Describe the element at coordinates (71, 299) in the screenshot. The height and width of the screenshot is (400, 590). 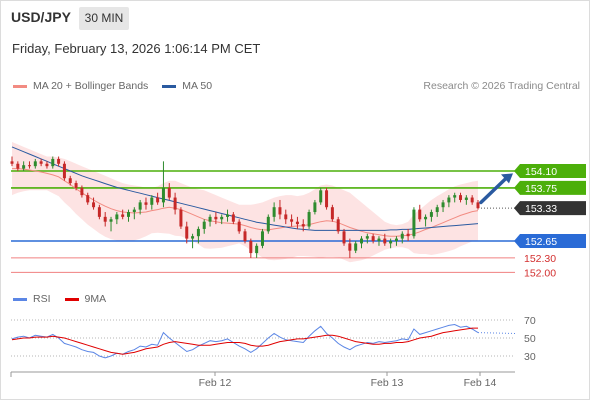
I see `ma9-swatch-icon` at that location.